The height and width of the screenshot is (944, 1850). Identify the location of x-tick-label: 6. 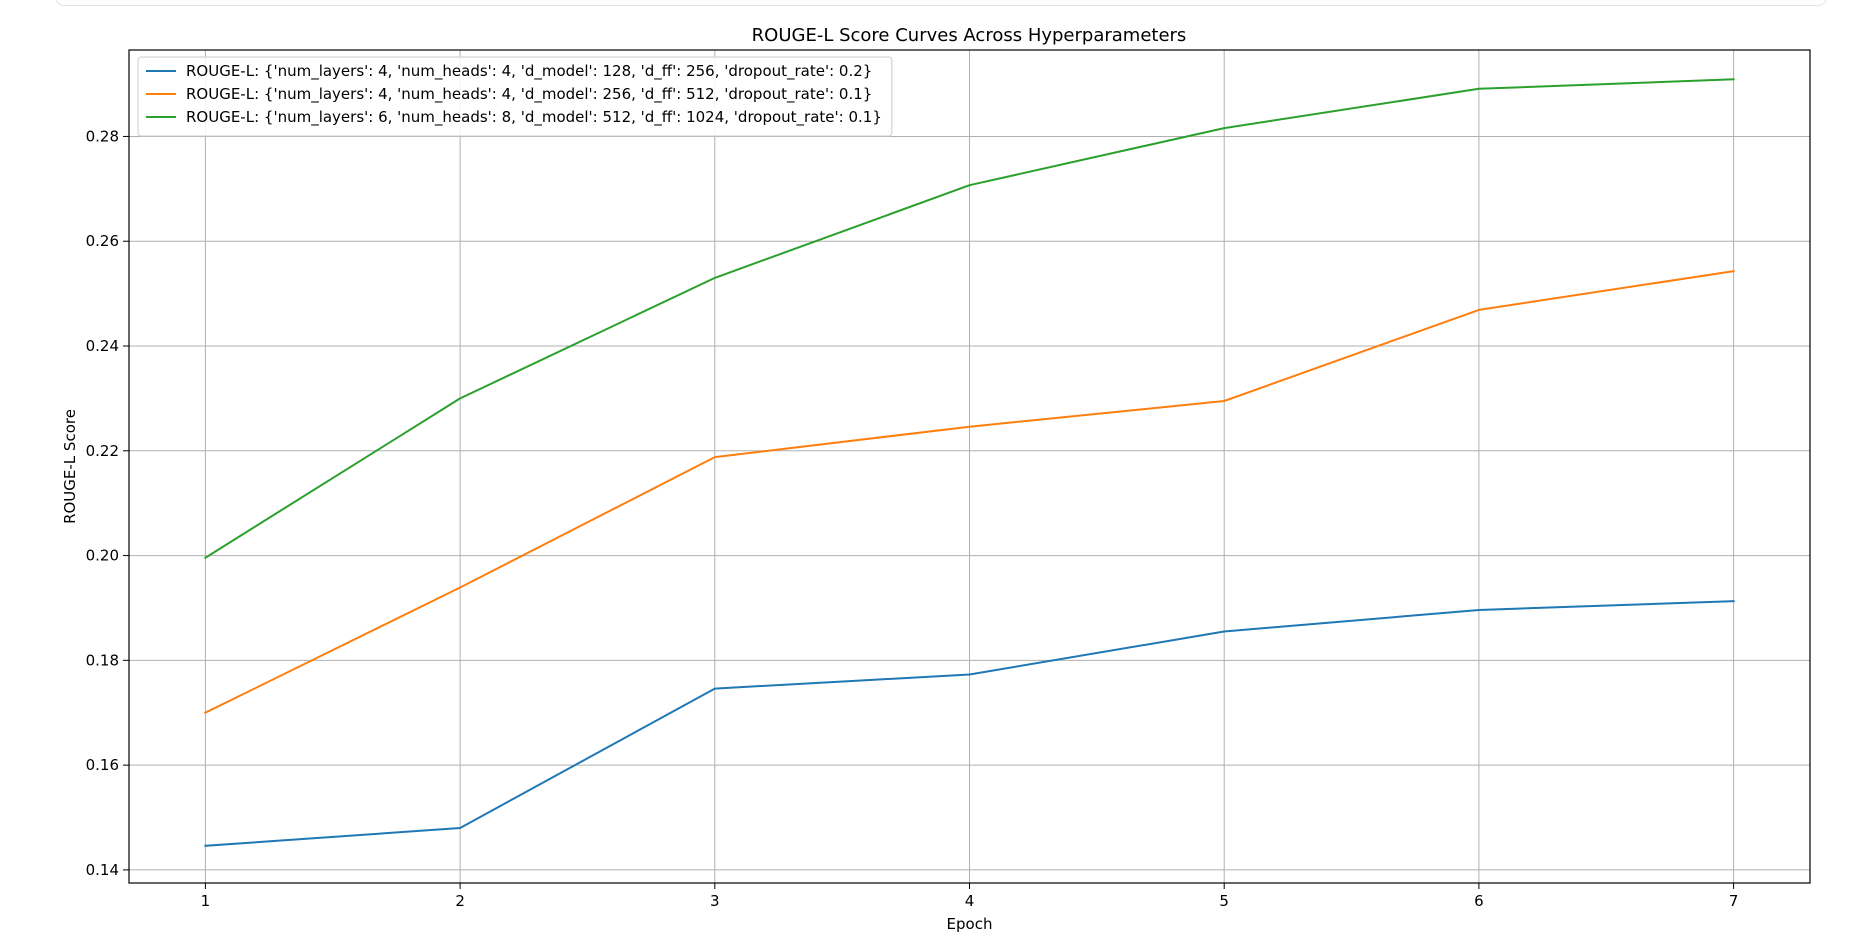
(1479, 901).